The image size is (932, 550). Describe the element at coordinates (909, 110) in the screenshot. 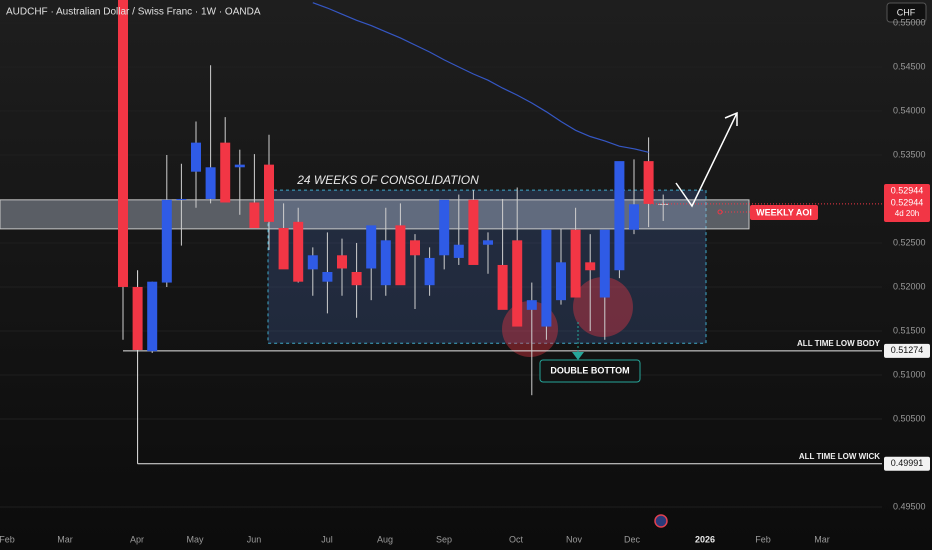

I see `y-tick-label: 0.54000` at that location.